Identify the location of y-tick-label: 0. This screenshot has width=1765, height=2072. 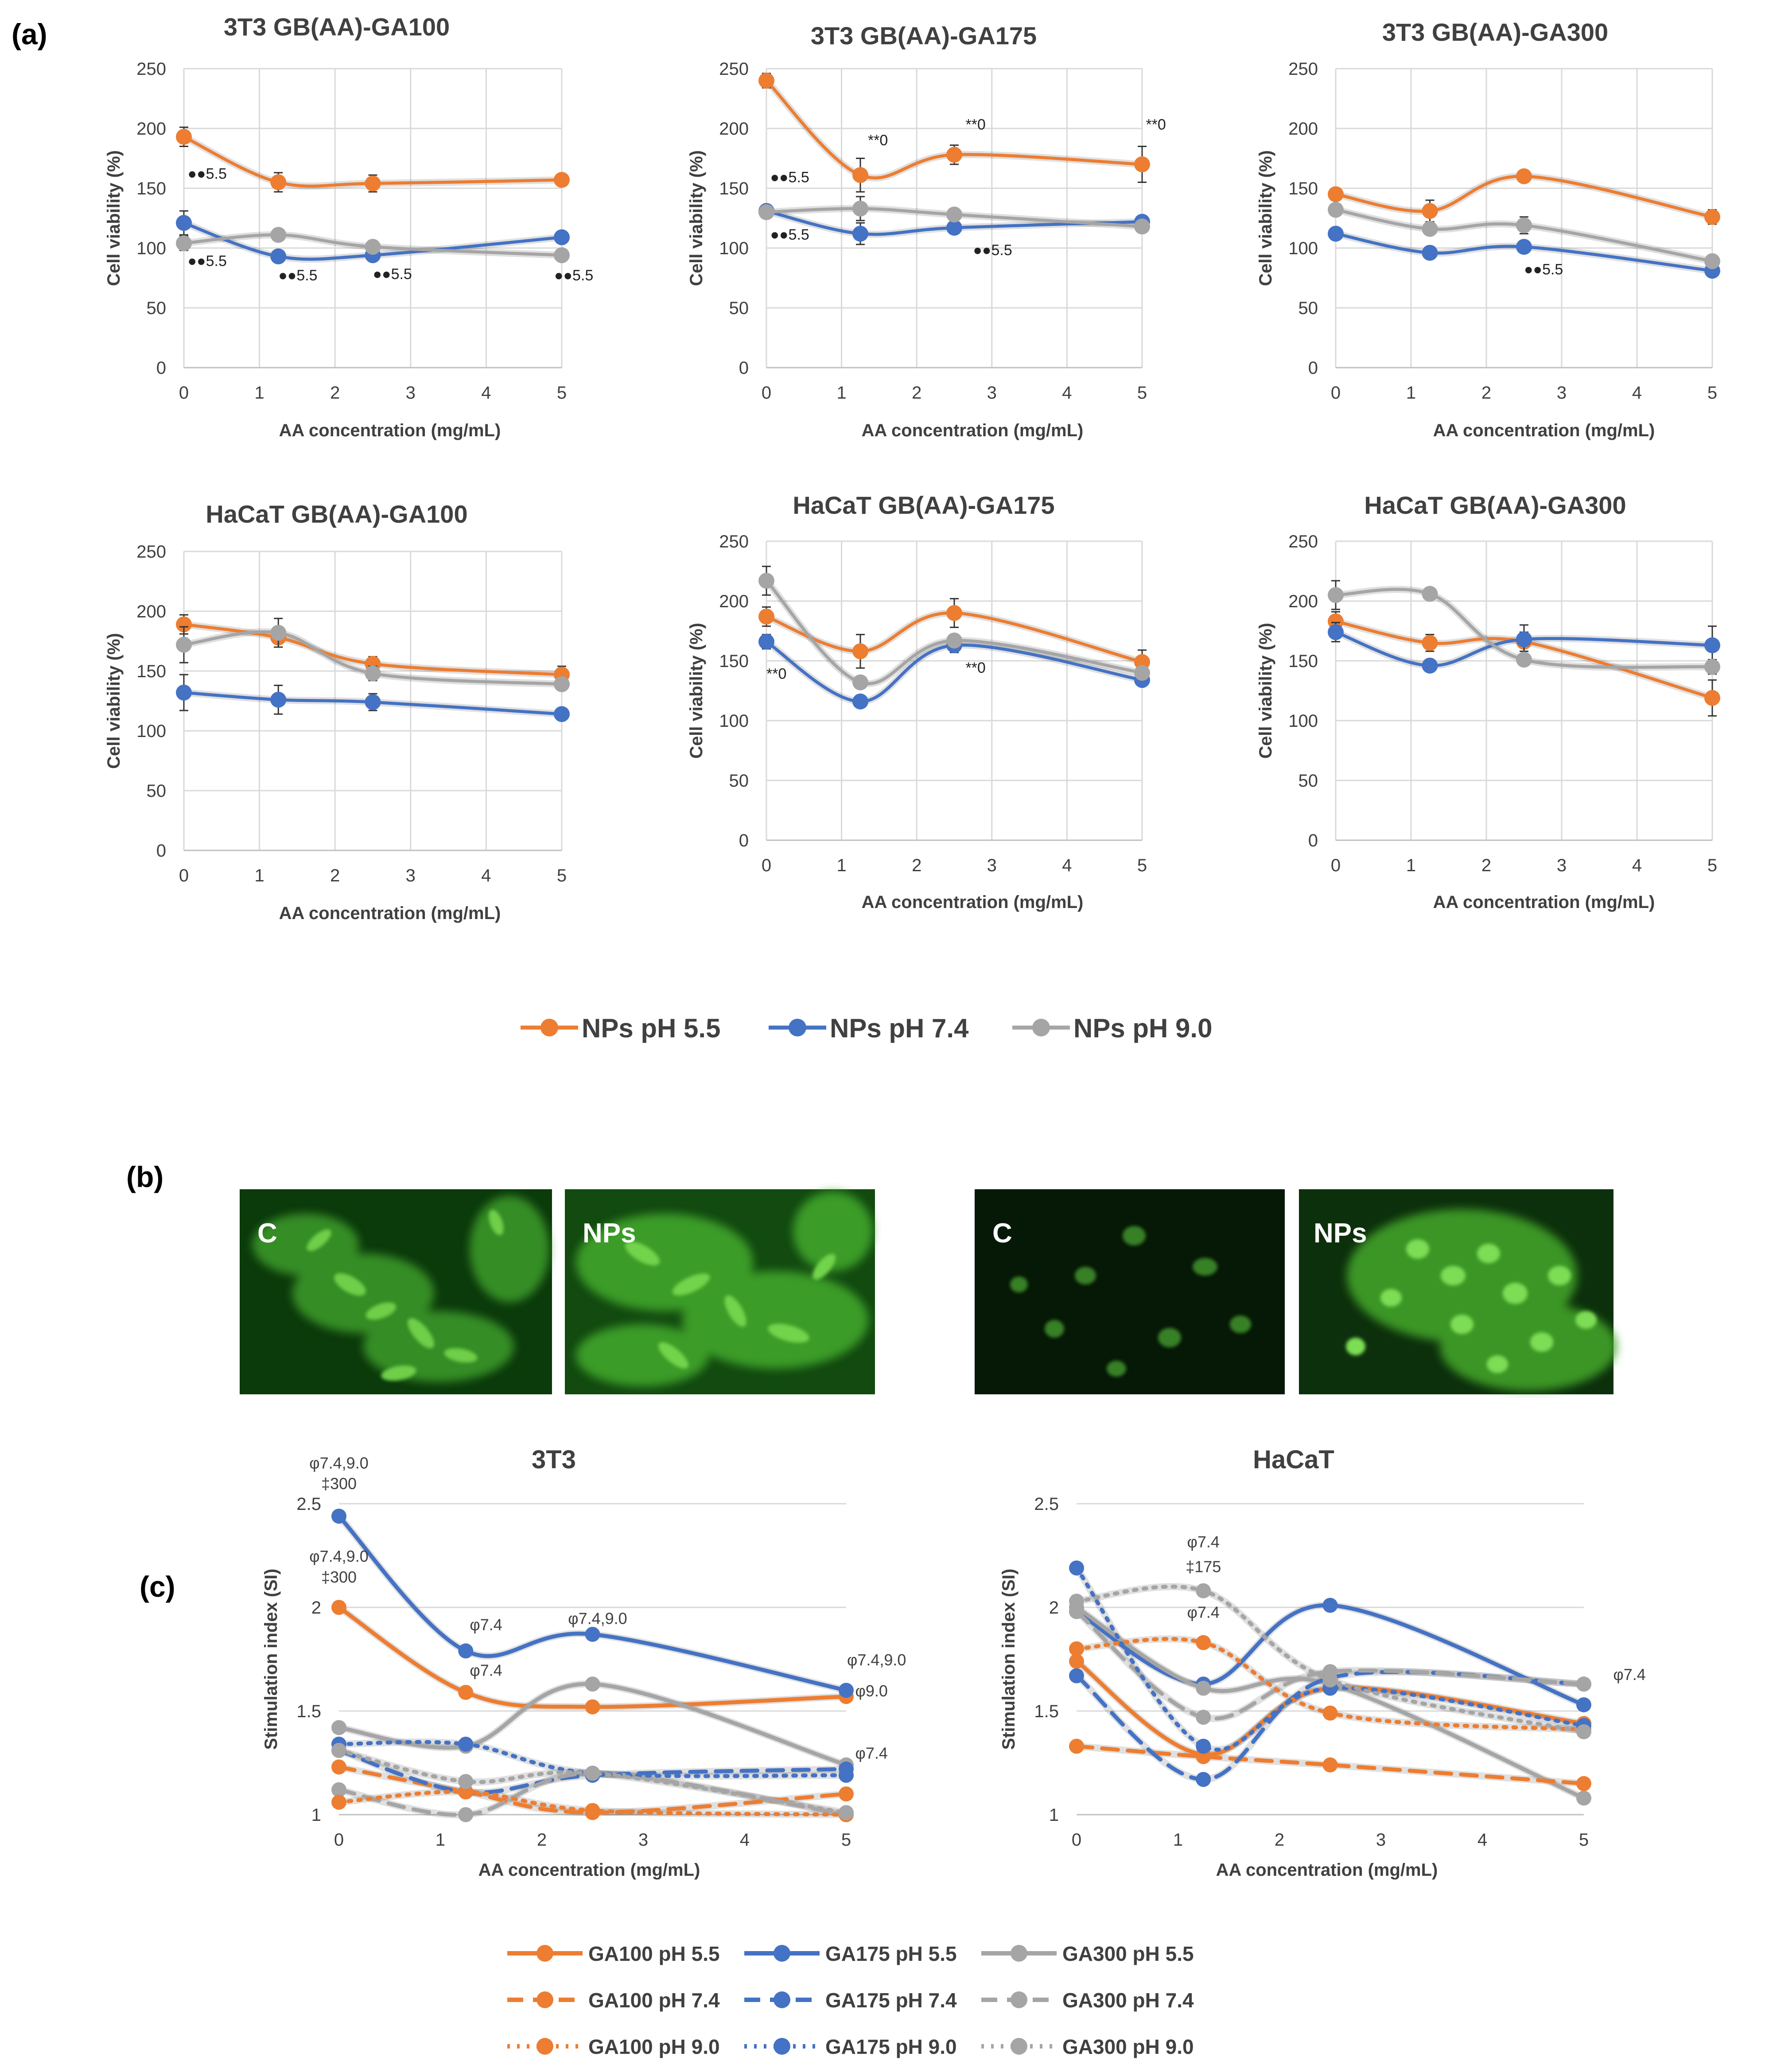
(744, 840).